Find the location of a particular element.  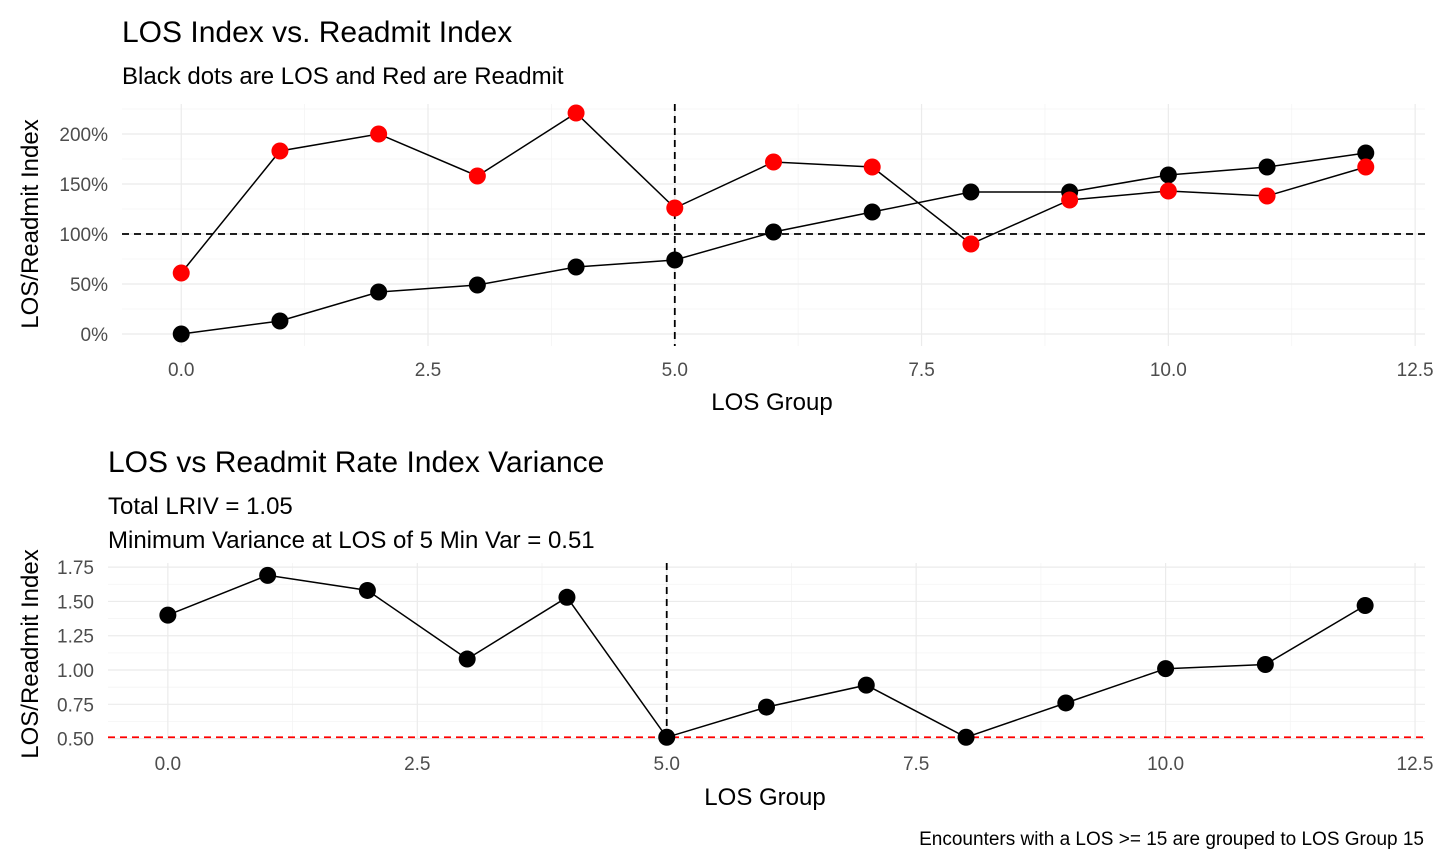

chart2-x-tick-label: 7.5 is located at coordinates (916, 764).